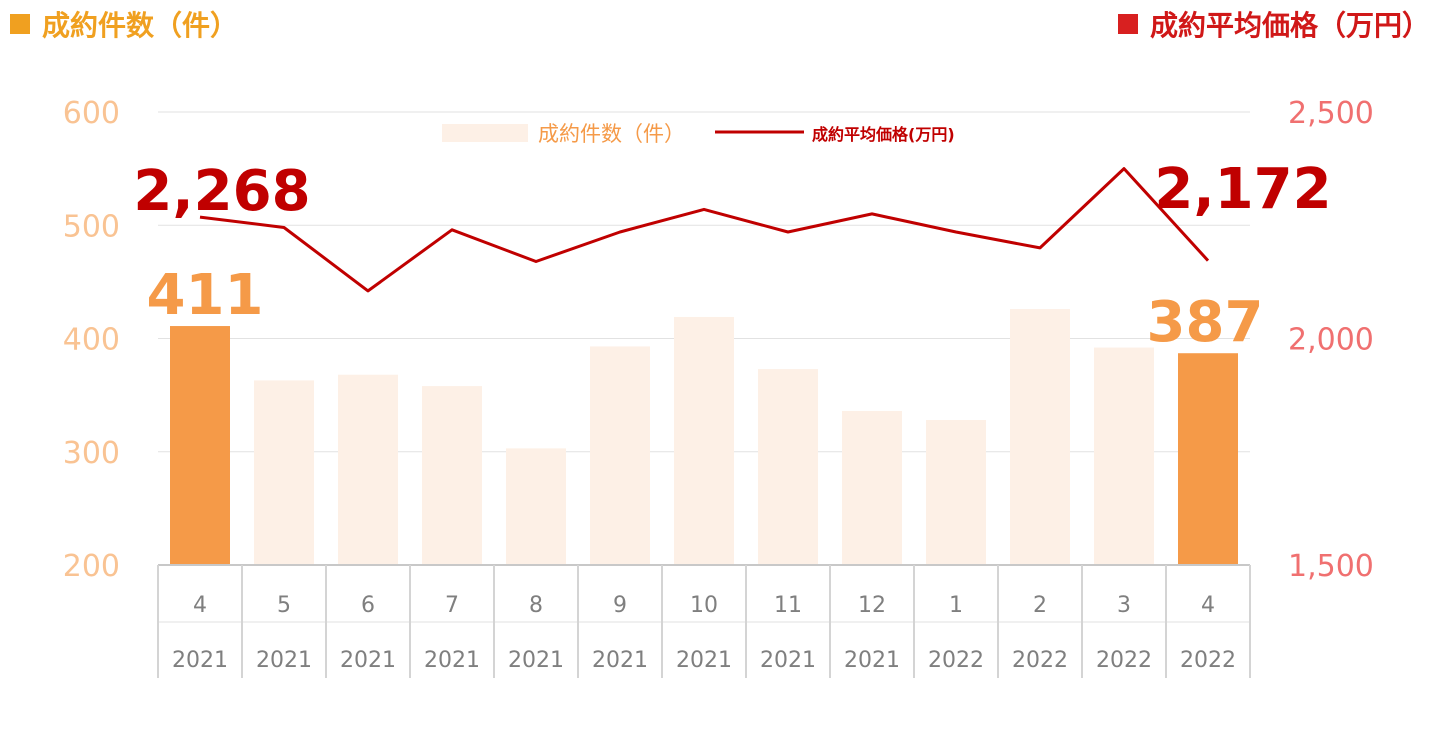  I want to click on left-axis-tick-label: 200, so click(91, 566).